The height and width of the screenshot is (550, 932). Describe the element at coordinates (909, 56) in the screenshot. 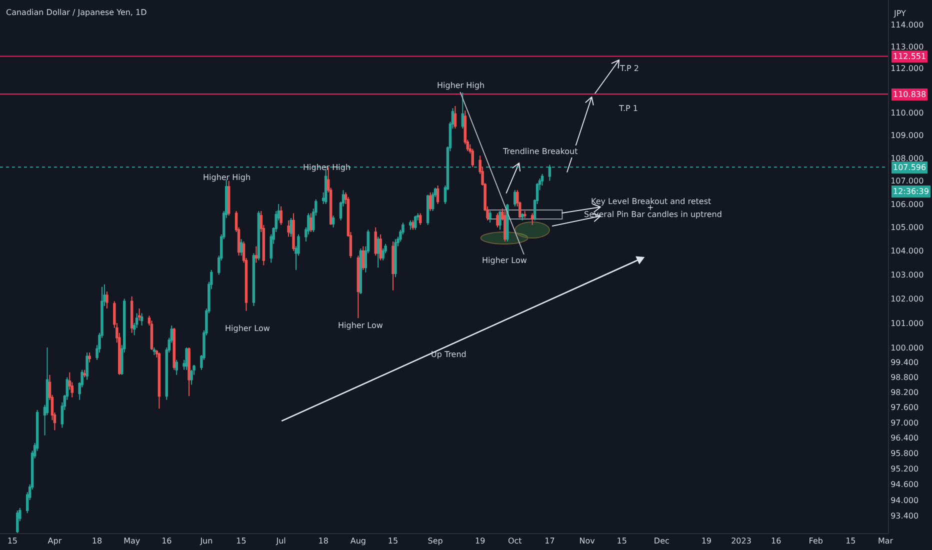

I see `ref-line-label: 112.551` at that location.